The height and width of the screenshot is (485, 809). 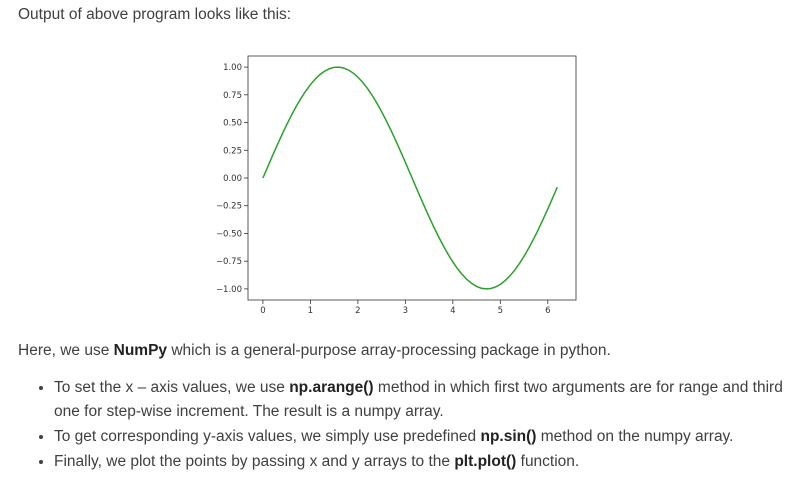 What do you see at coordinates (232, 151) in the screenshot?
I see `y-tick-label: 0.25` at bounding box center [232, 151].